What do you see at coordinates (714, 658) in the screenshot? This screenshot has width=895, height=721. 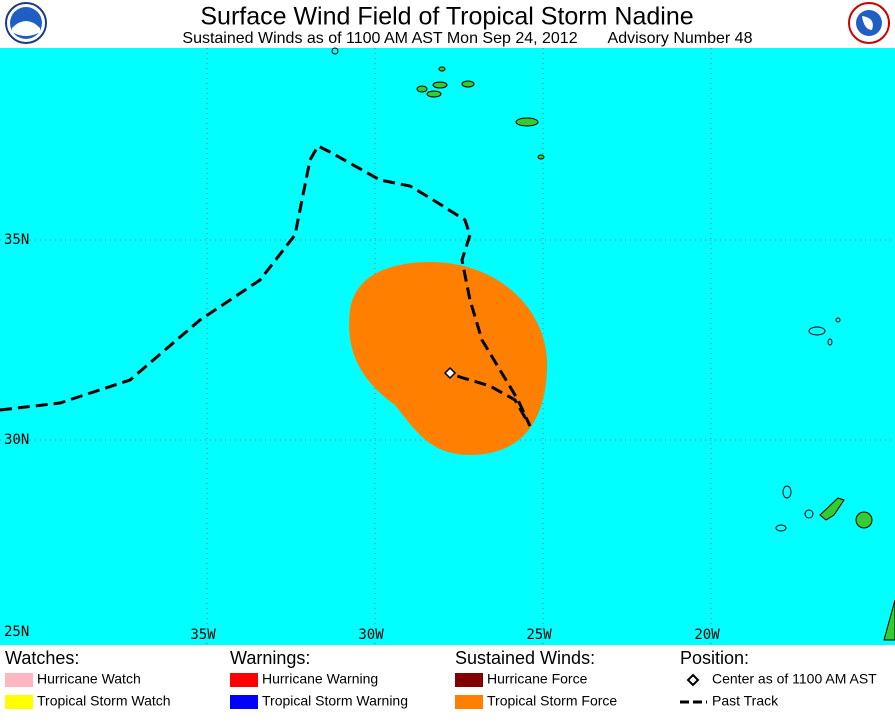 I see `legend-heading: Position:` at bounding box center [714, 658].